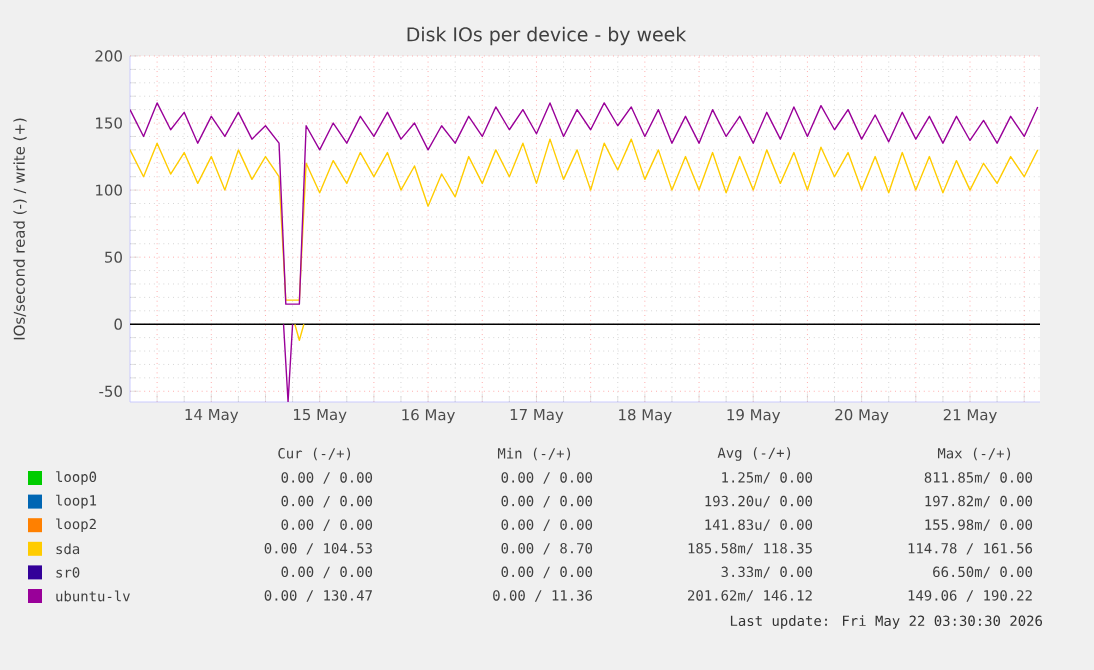  Describe the element at coordinates (547, 36) in the screenshot. I see `chart-title: Disk IOs per device - by week` at that location.